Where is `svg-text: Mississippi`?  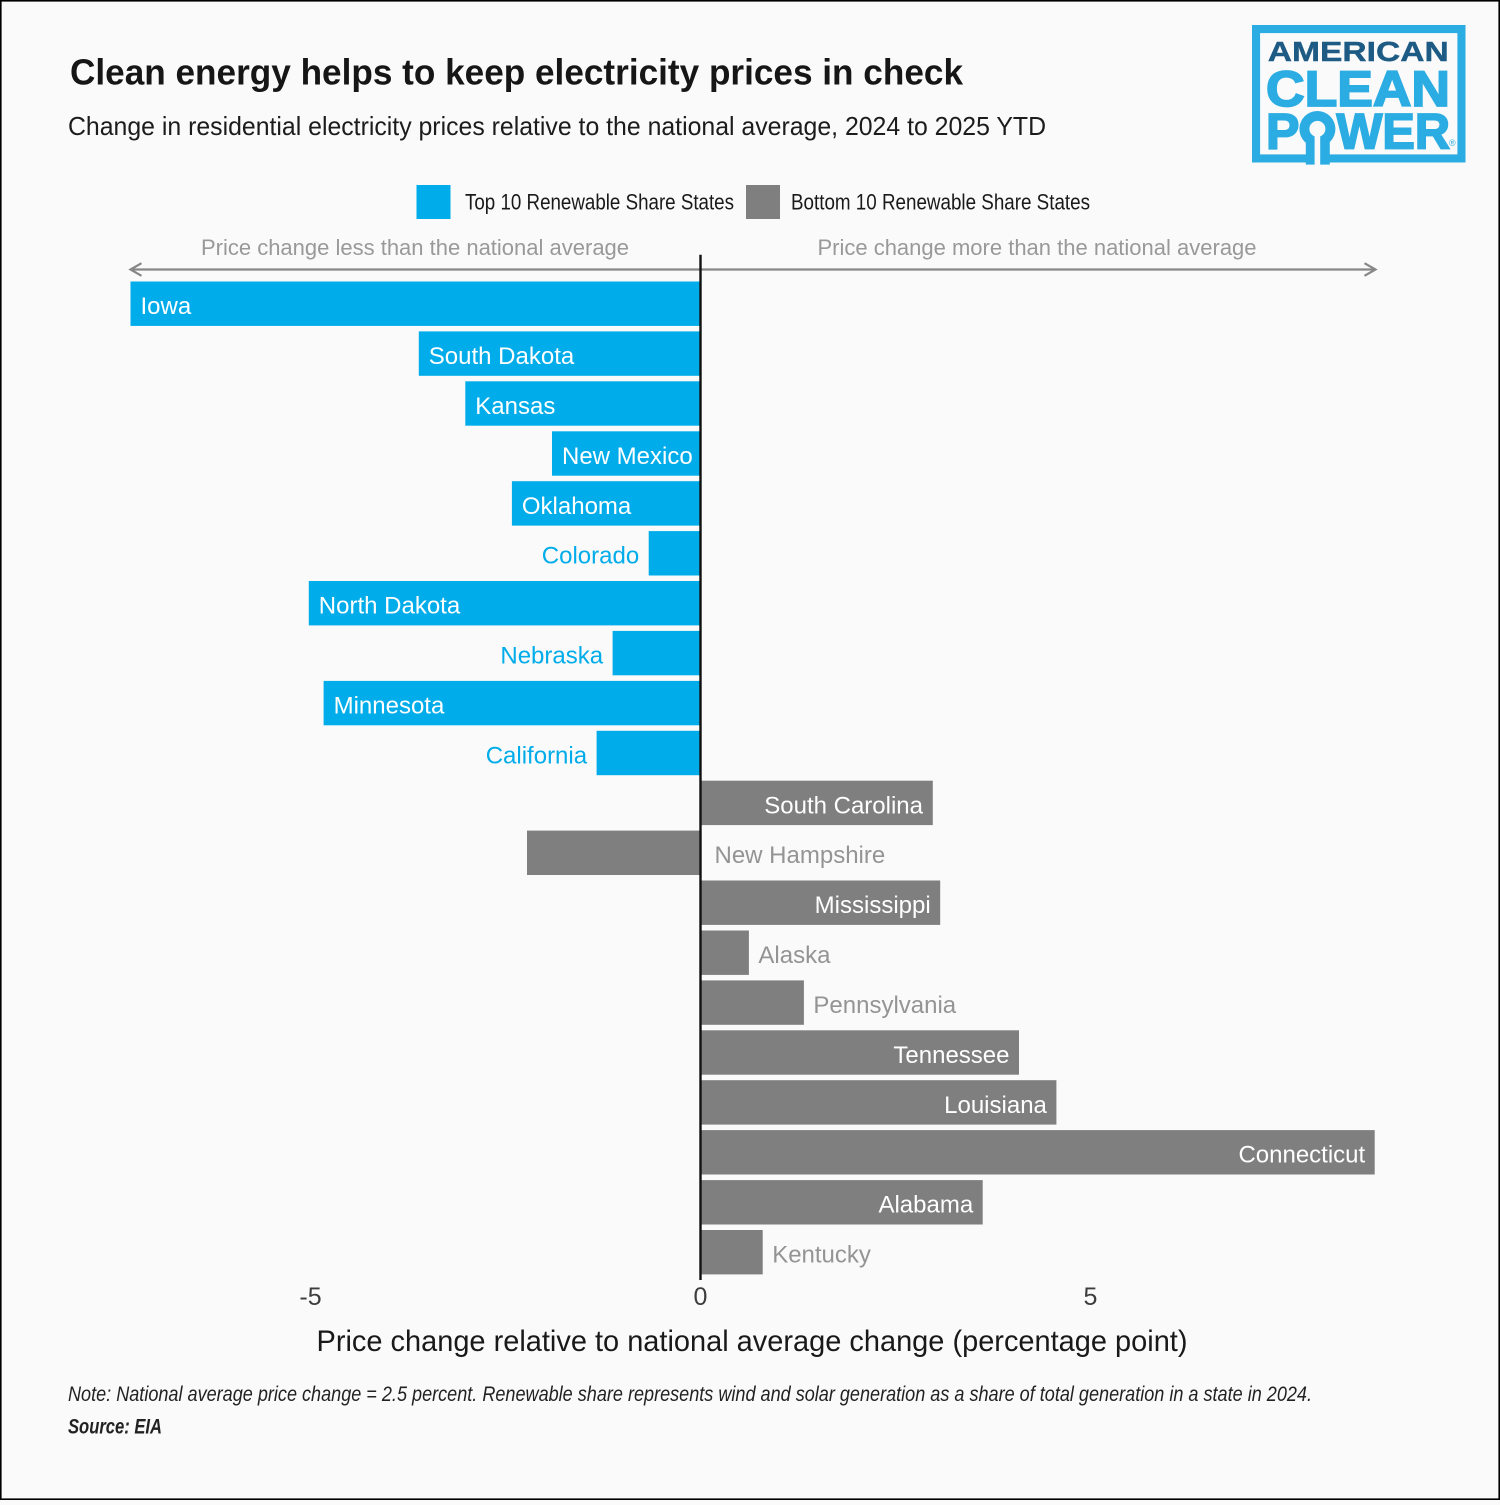 svg-text: Mississippi is located at coordinates (873, 905).